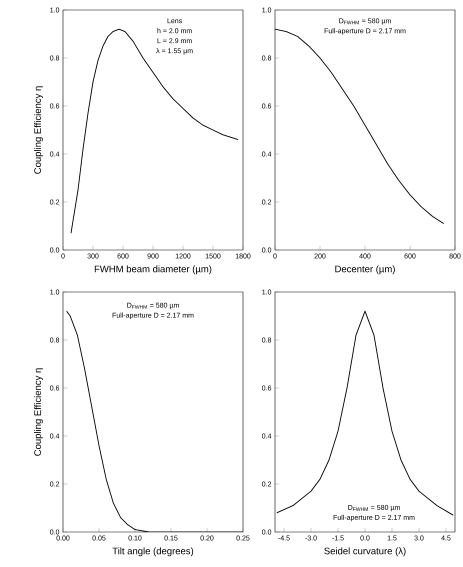 The width and height of the screenshot is (463, 567). Describe the element at coordinates (153, 269) in the screenshot. I see `x-axis-title: FWHM beam diameter (µm)` at that location.